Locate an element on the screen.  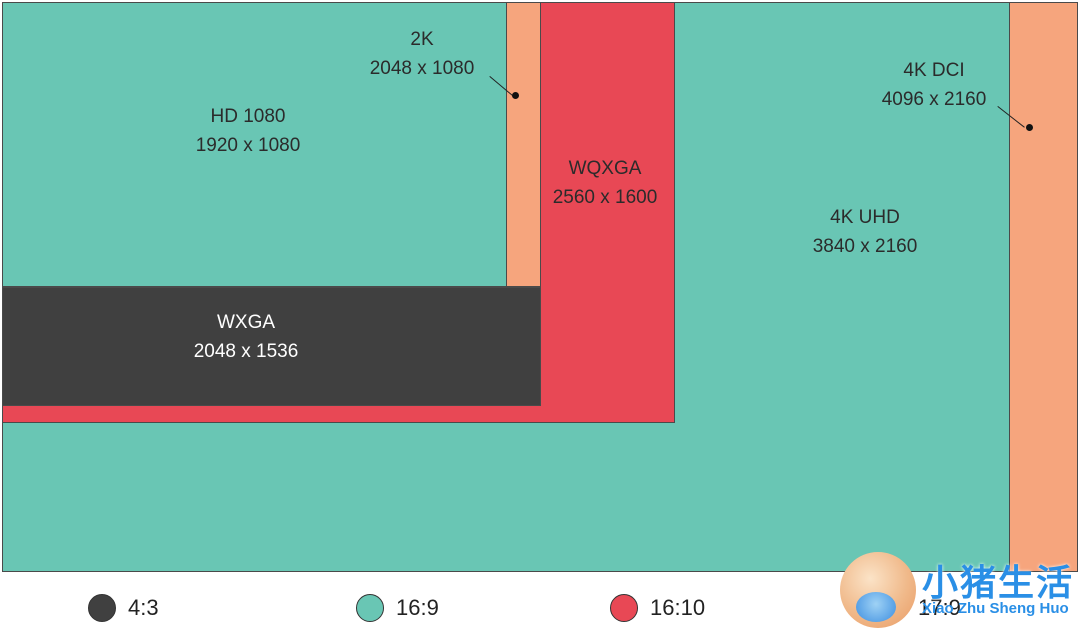
label-4k-uhd: 4K UHD 3840 x 2160 is located at coordinates (865, 232).